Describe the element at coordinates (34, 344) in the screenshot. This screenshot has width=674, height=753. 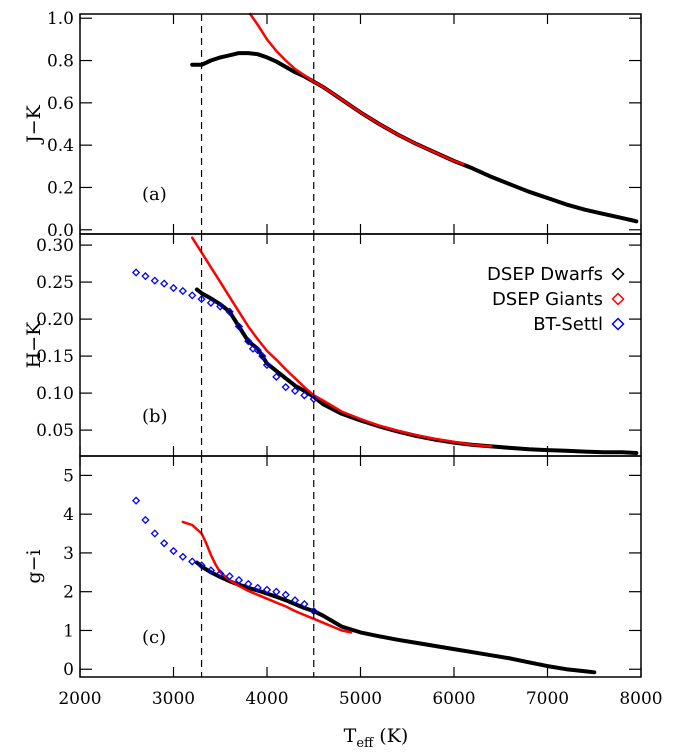
I see `panel-b-ylabel: H−K` at that location.